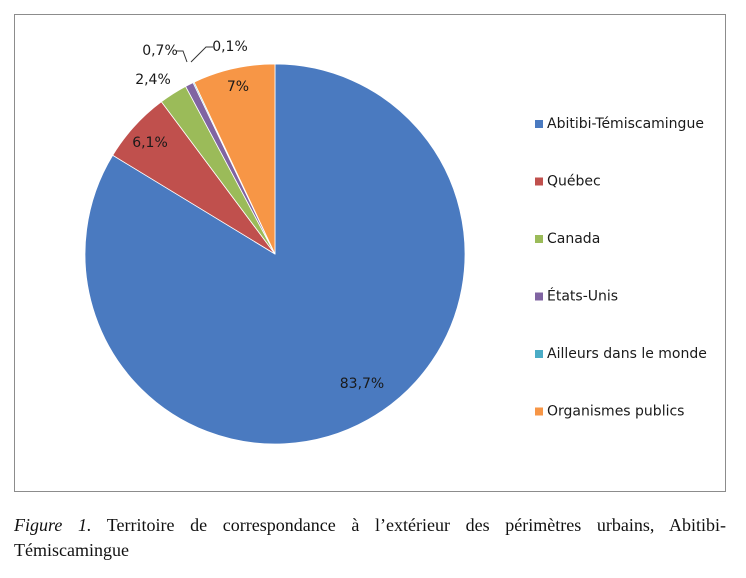 Image resolution: width=746 pixels, height=578 pixels. I want to click on legend-label: Abitibi-Témiscamingue, so click(625, 124).